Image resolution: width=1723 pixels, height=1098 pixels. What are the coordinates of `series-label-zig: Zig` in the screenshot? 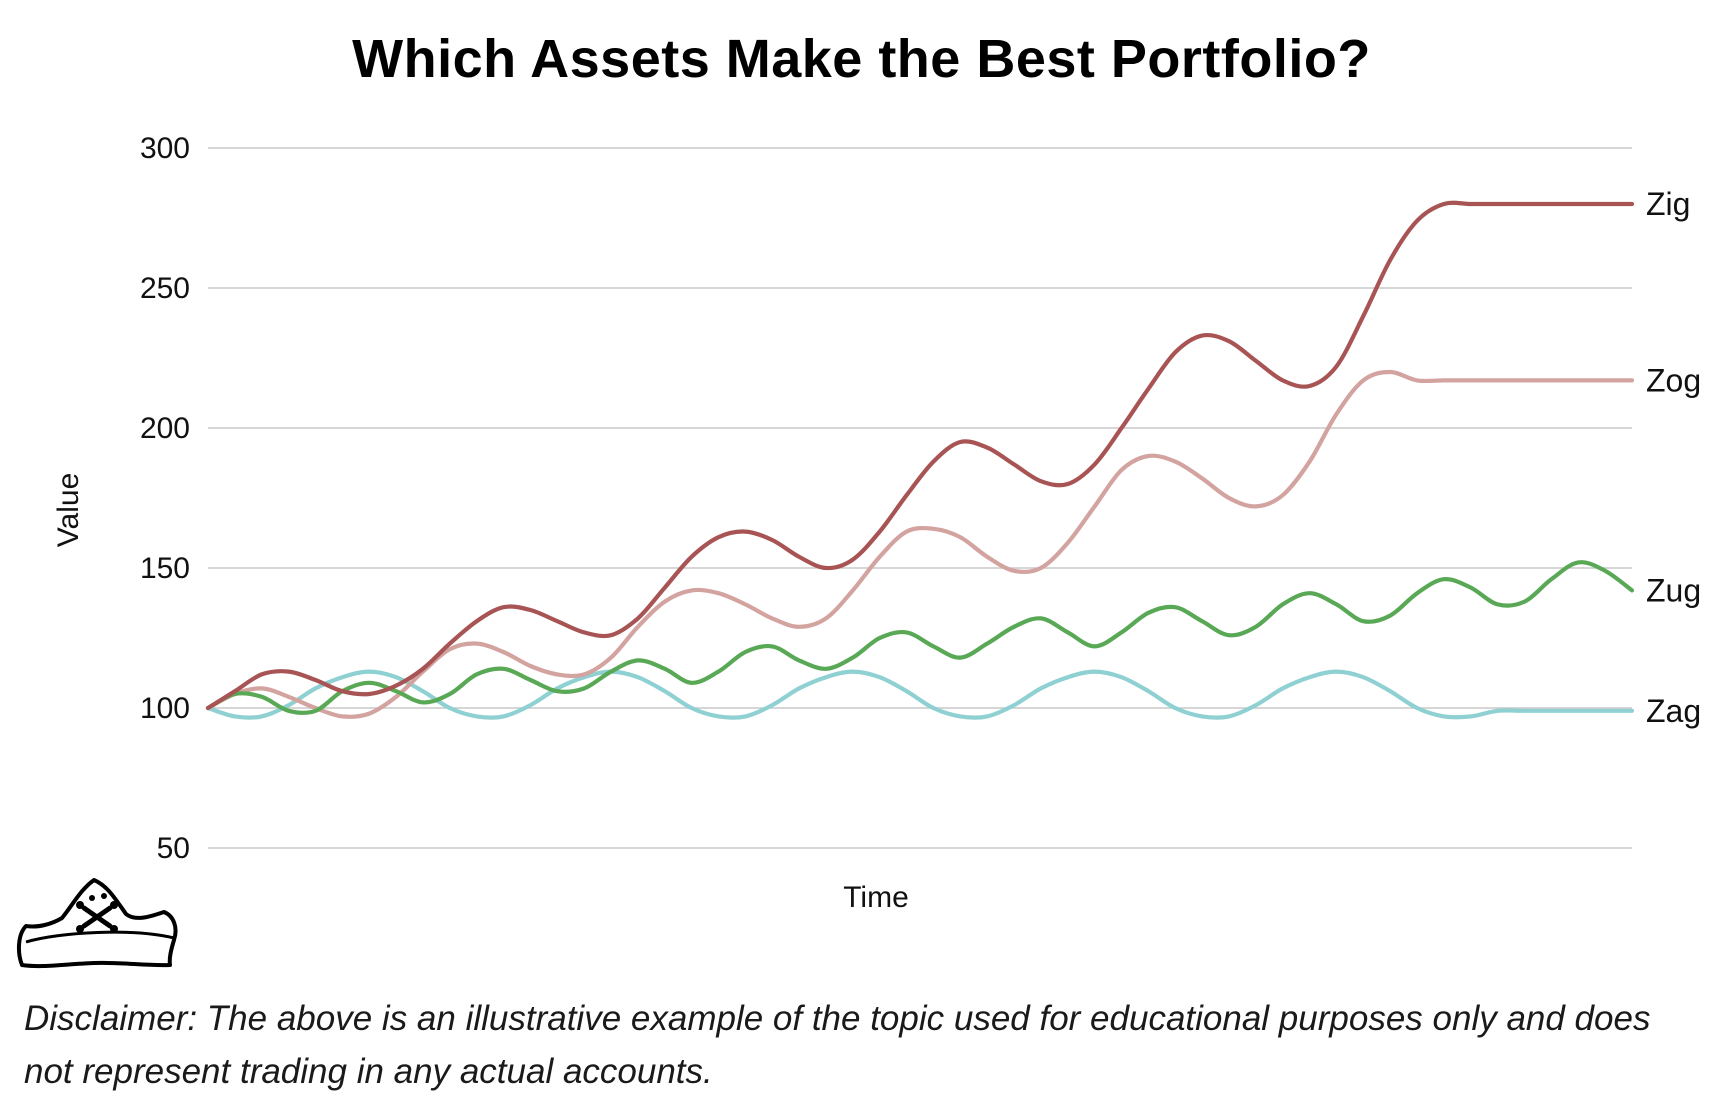 It's located at (1668, 204).